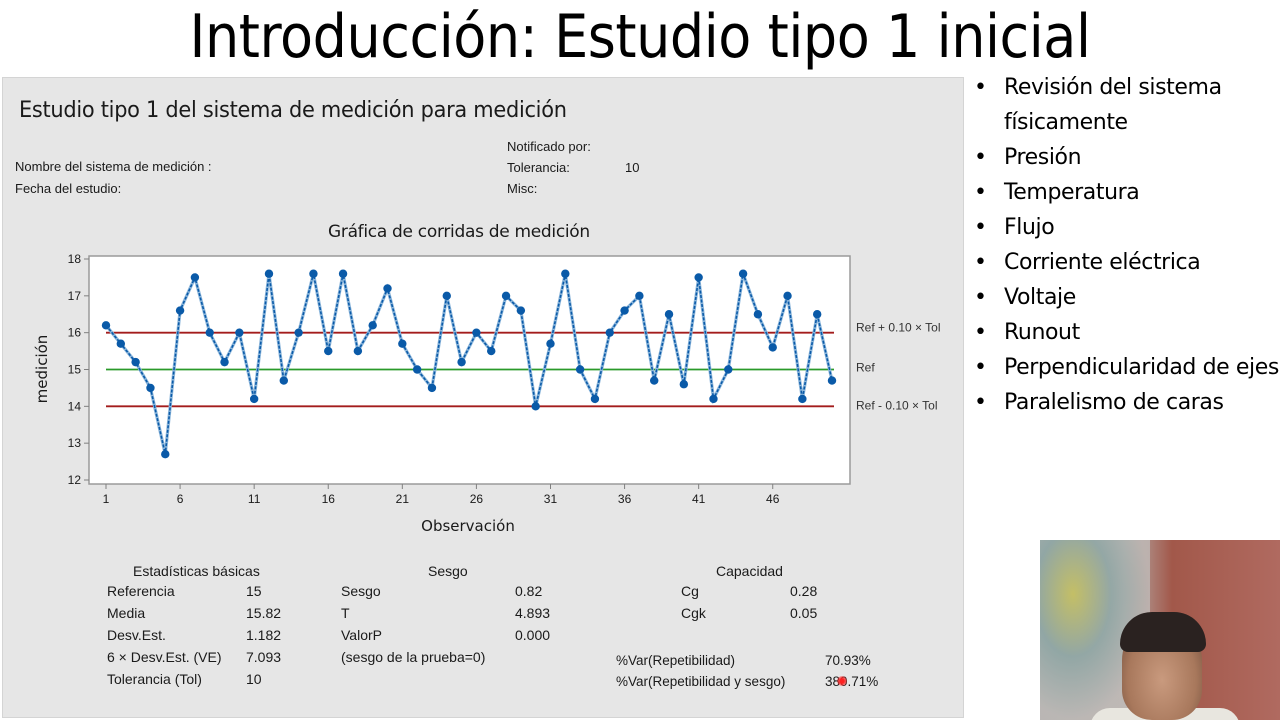 Image resolution: width=1280 pixels, height=720 pixels. I want to click on bullet-item: Flujo, so click(1126, 227).